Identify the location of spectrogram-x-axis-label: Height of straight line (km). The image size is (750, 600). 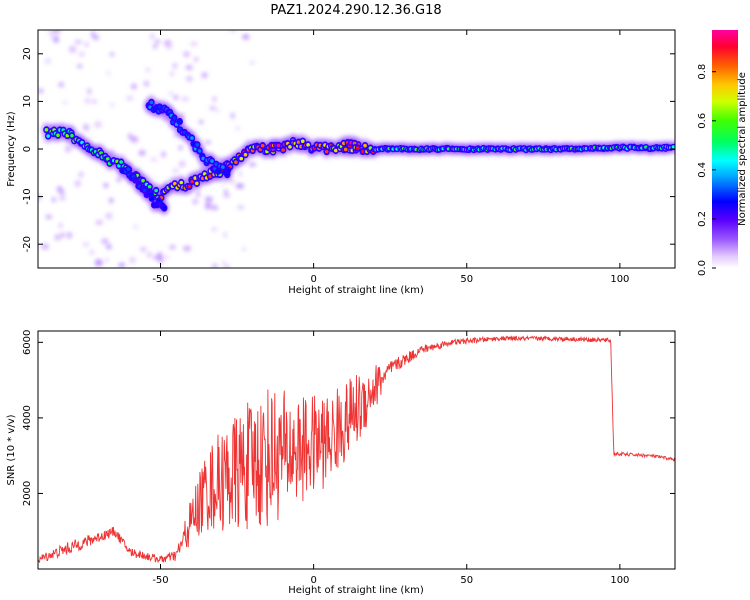
(356, 290).